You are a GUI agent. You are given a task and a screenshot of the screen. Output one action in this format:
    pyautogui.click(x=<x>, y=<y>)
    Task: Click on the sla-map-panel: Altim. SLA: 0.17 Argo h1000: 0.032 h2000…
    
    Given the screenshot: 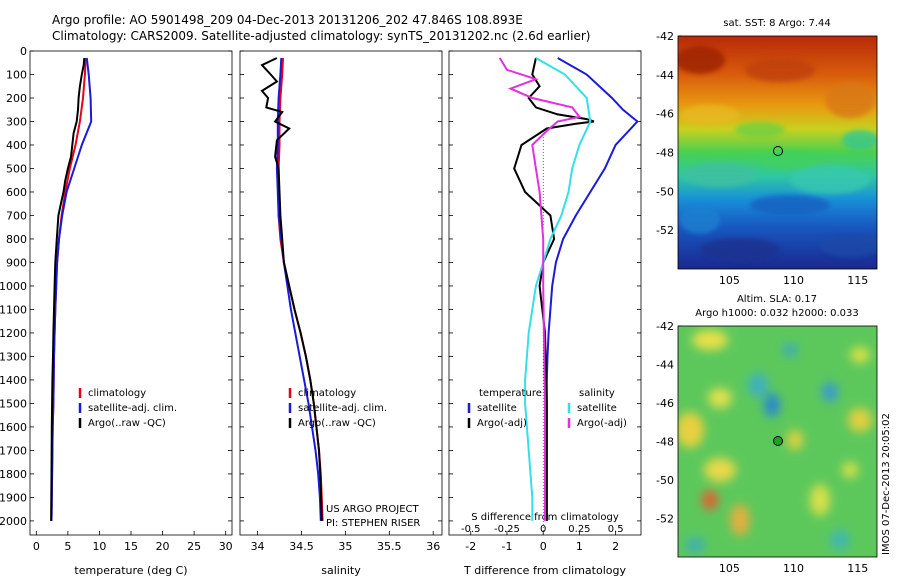 What is the action you would take?
    pyautogui.click(x=777, y=426)
    